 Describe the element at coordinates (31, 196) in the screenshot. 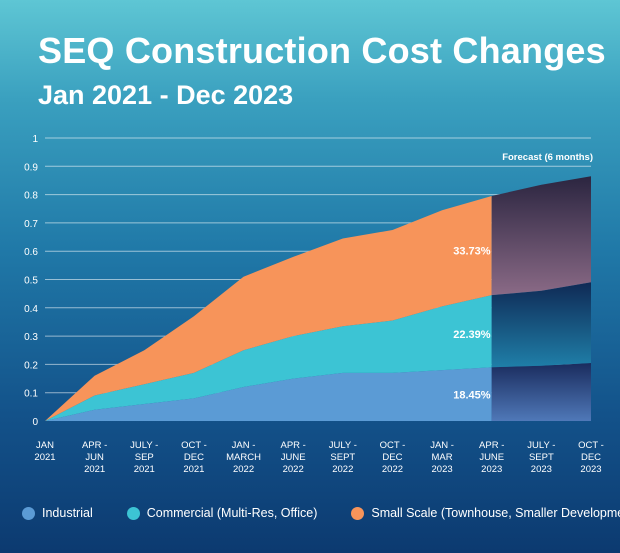

I see `y-tick-label: 0.8` at that location.